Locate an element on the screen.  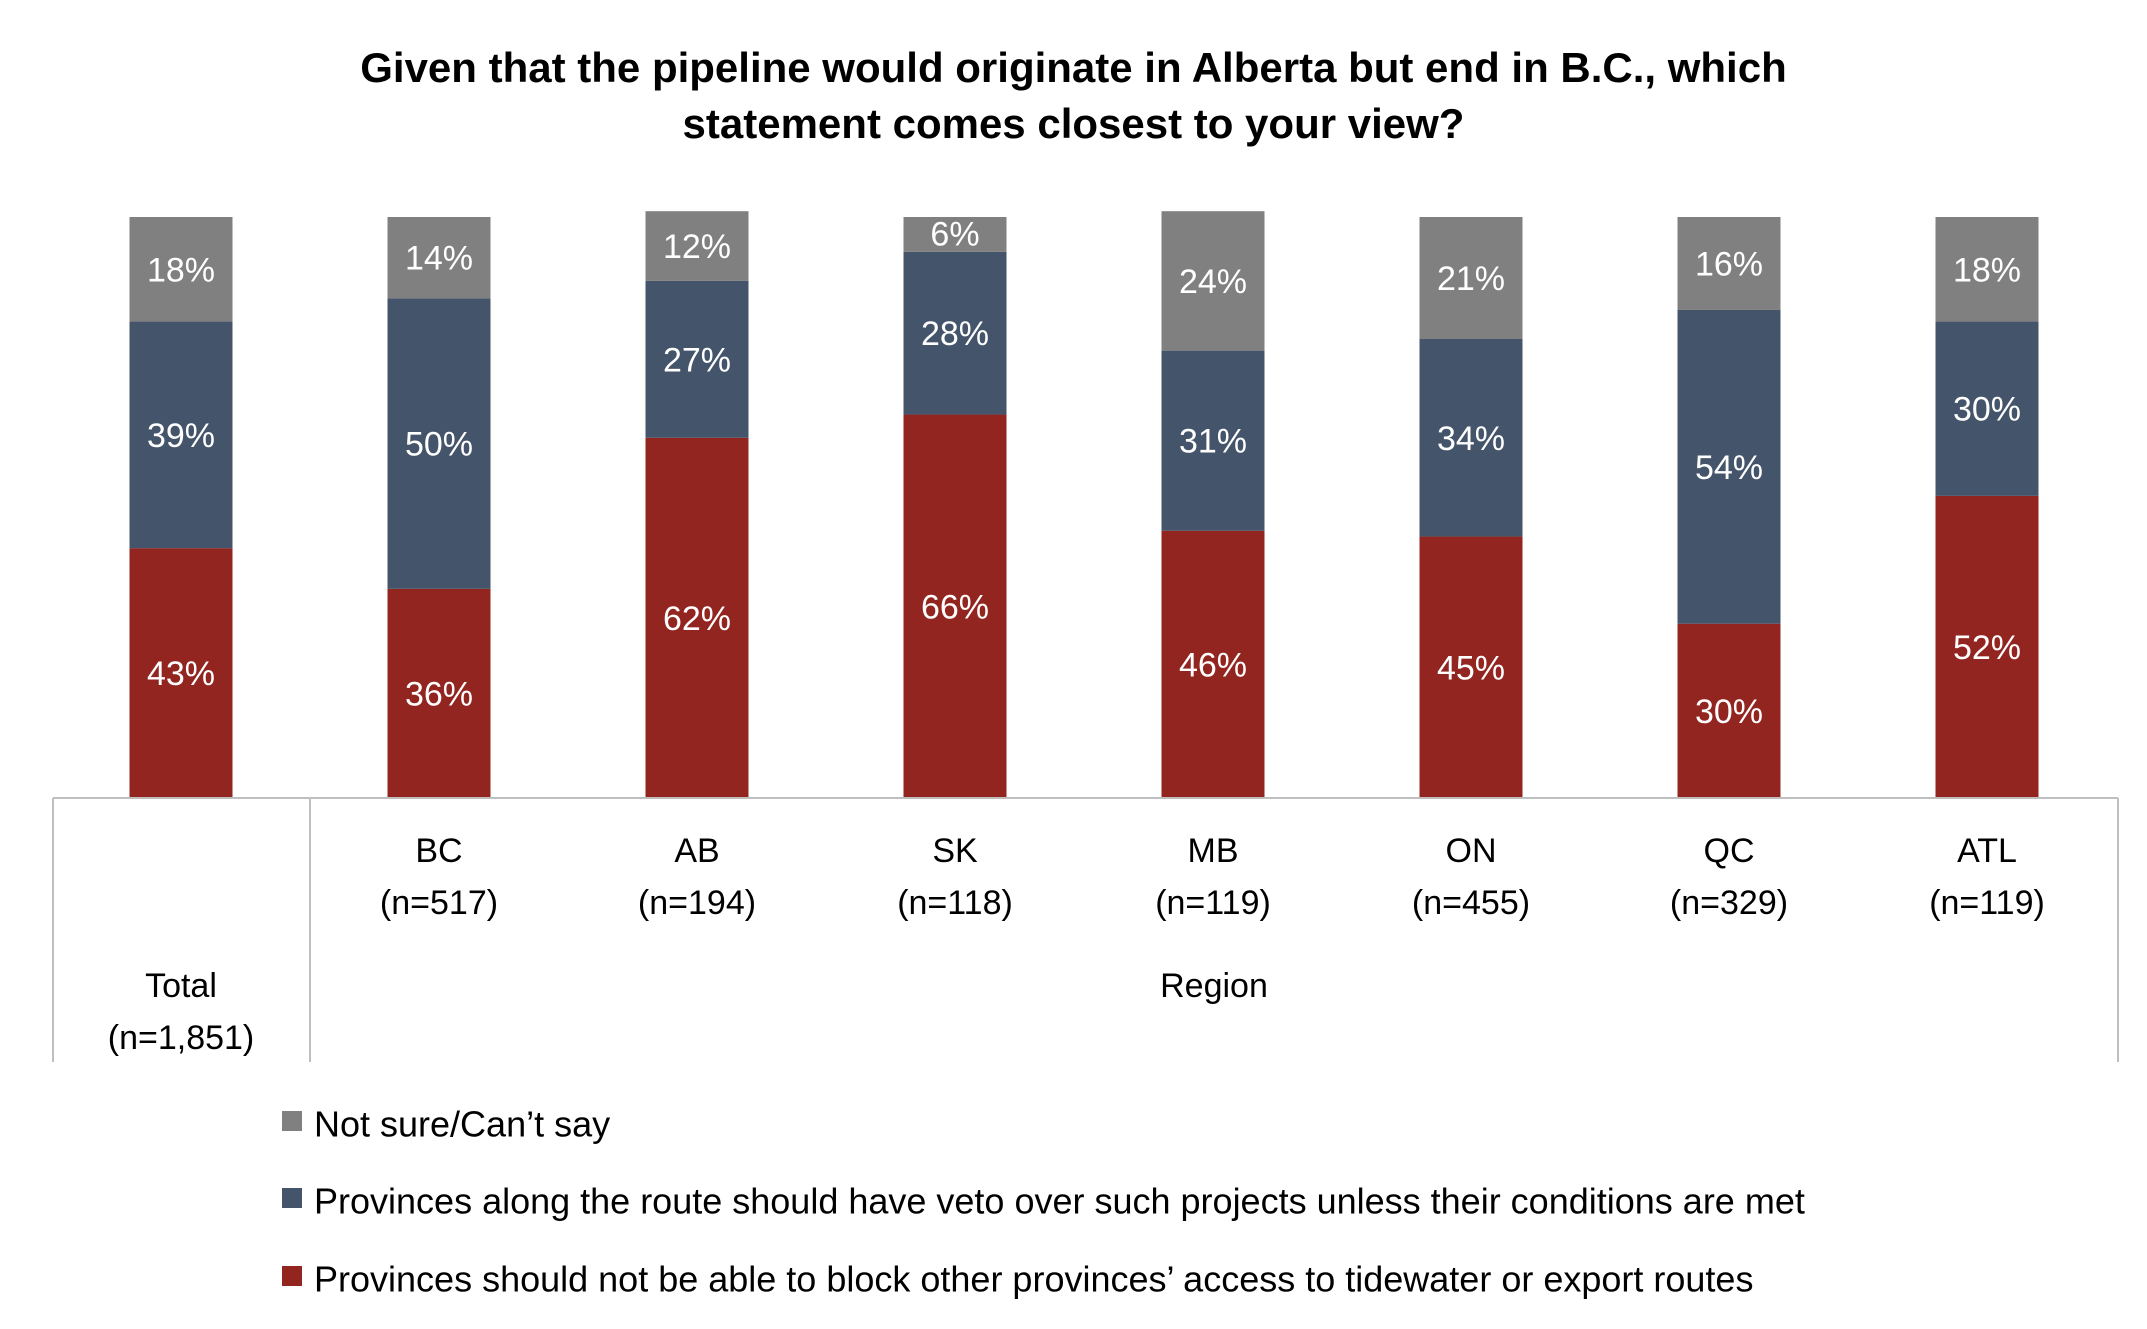
data-label-sk-series-2: 6% is located at coordinates (954, 234).